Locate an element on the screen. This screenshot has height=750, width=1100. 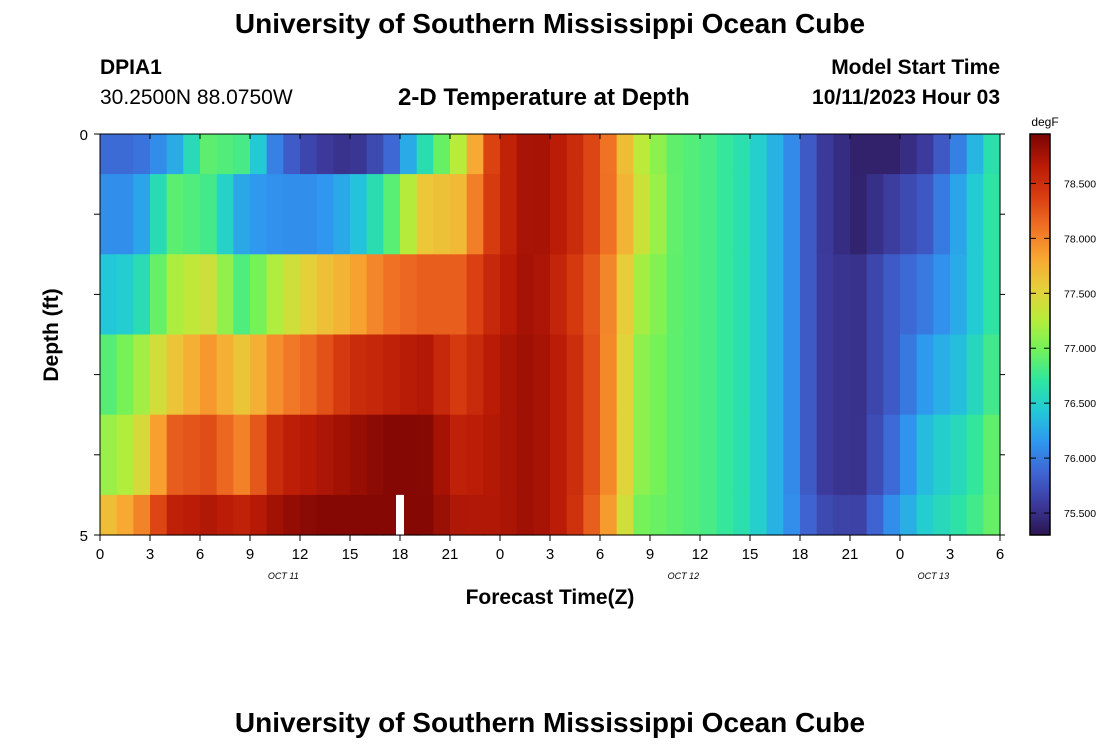
station-id: DPIA1 is located at coordinates (131, 67).